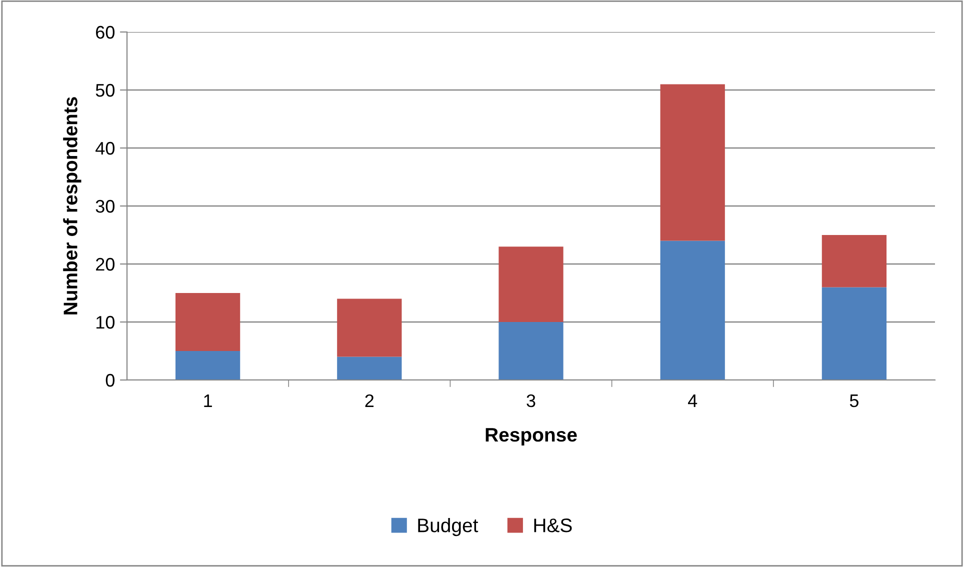 This screenshot has height=567, width=964. What do you see at coordinates (72, 205) in the screenshot?
I see `y-axis-title: Number of respondents` at bounding box center [72, 205].